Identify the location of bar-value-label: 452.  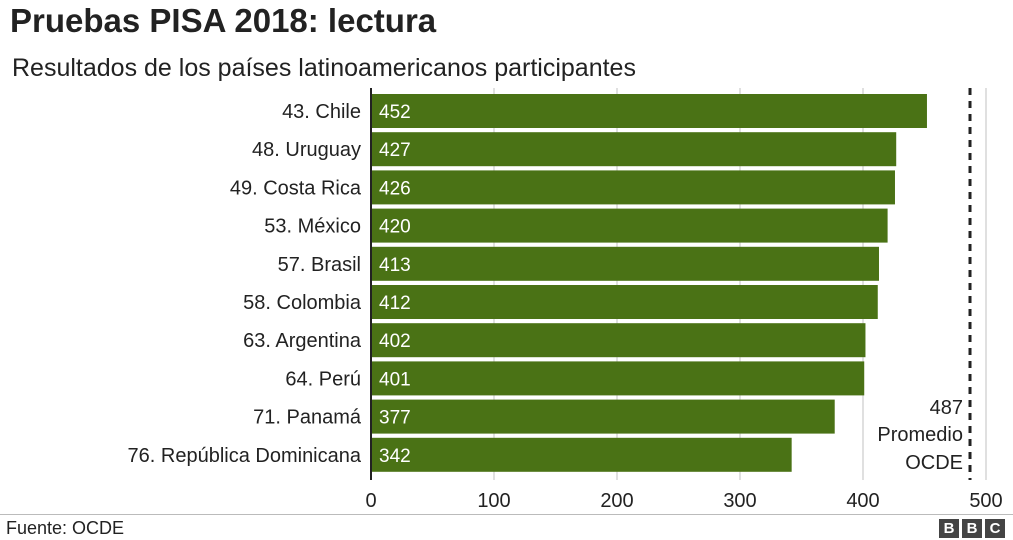
(395, 112).